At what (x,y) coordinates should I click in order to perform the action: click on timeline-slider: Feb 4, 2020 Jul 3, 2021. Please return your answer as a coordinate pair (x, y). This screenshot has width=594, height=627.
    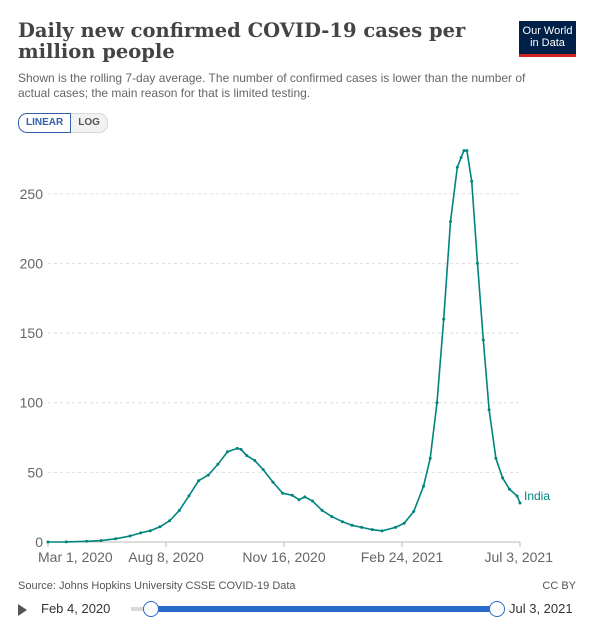
    Looking at the image, I should click on (300, 609).